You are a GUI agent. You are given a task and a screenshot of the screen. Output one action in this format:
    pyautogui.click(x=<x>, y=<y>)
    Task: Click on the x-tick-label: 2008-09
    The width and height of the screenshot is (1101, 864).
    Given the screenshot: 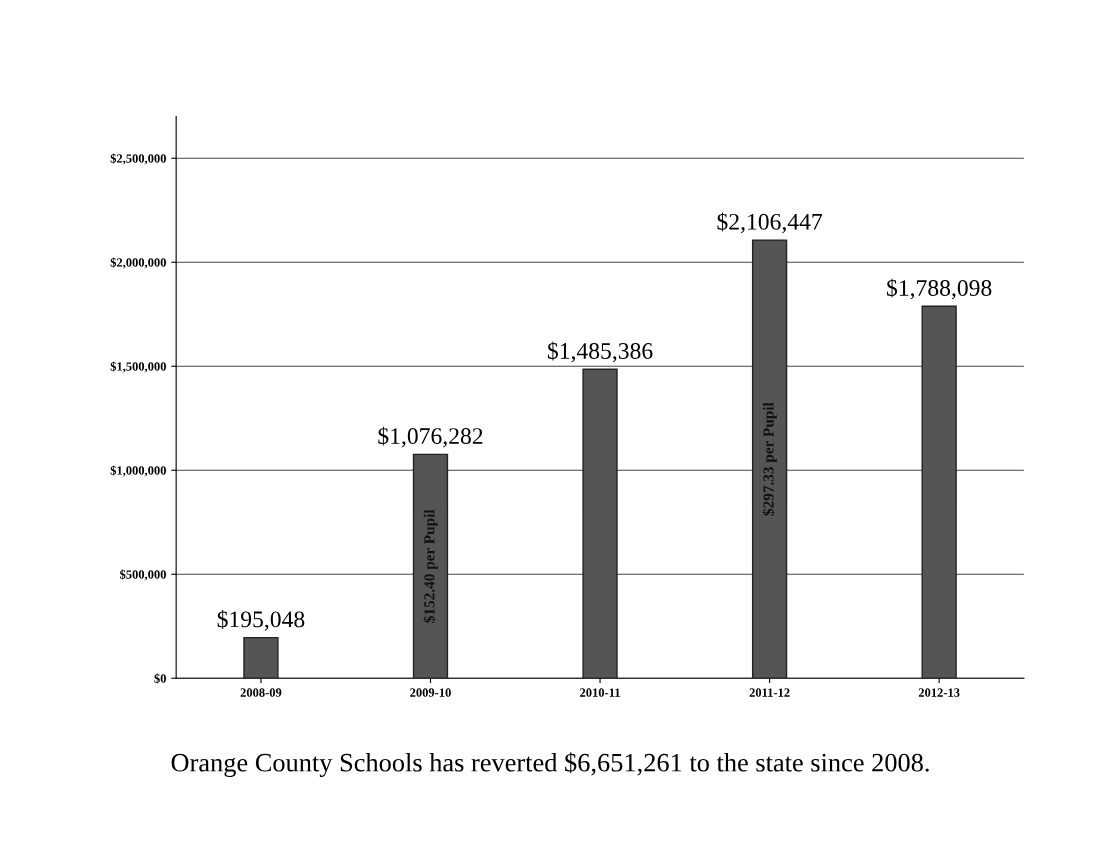 What is the action you would take?
    pyautogui.click(x=261, y=692)
    